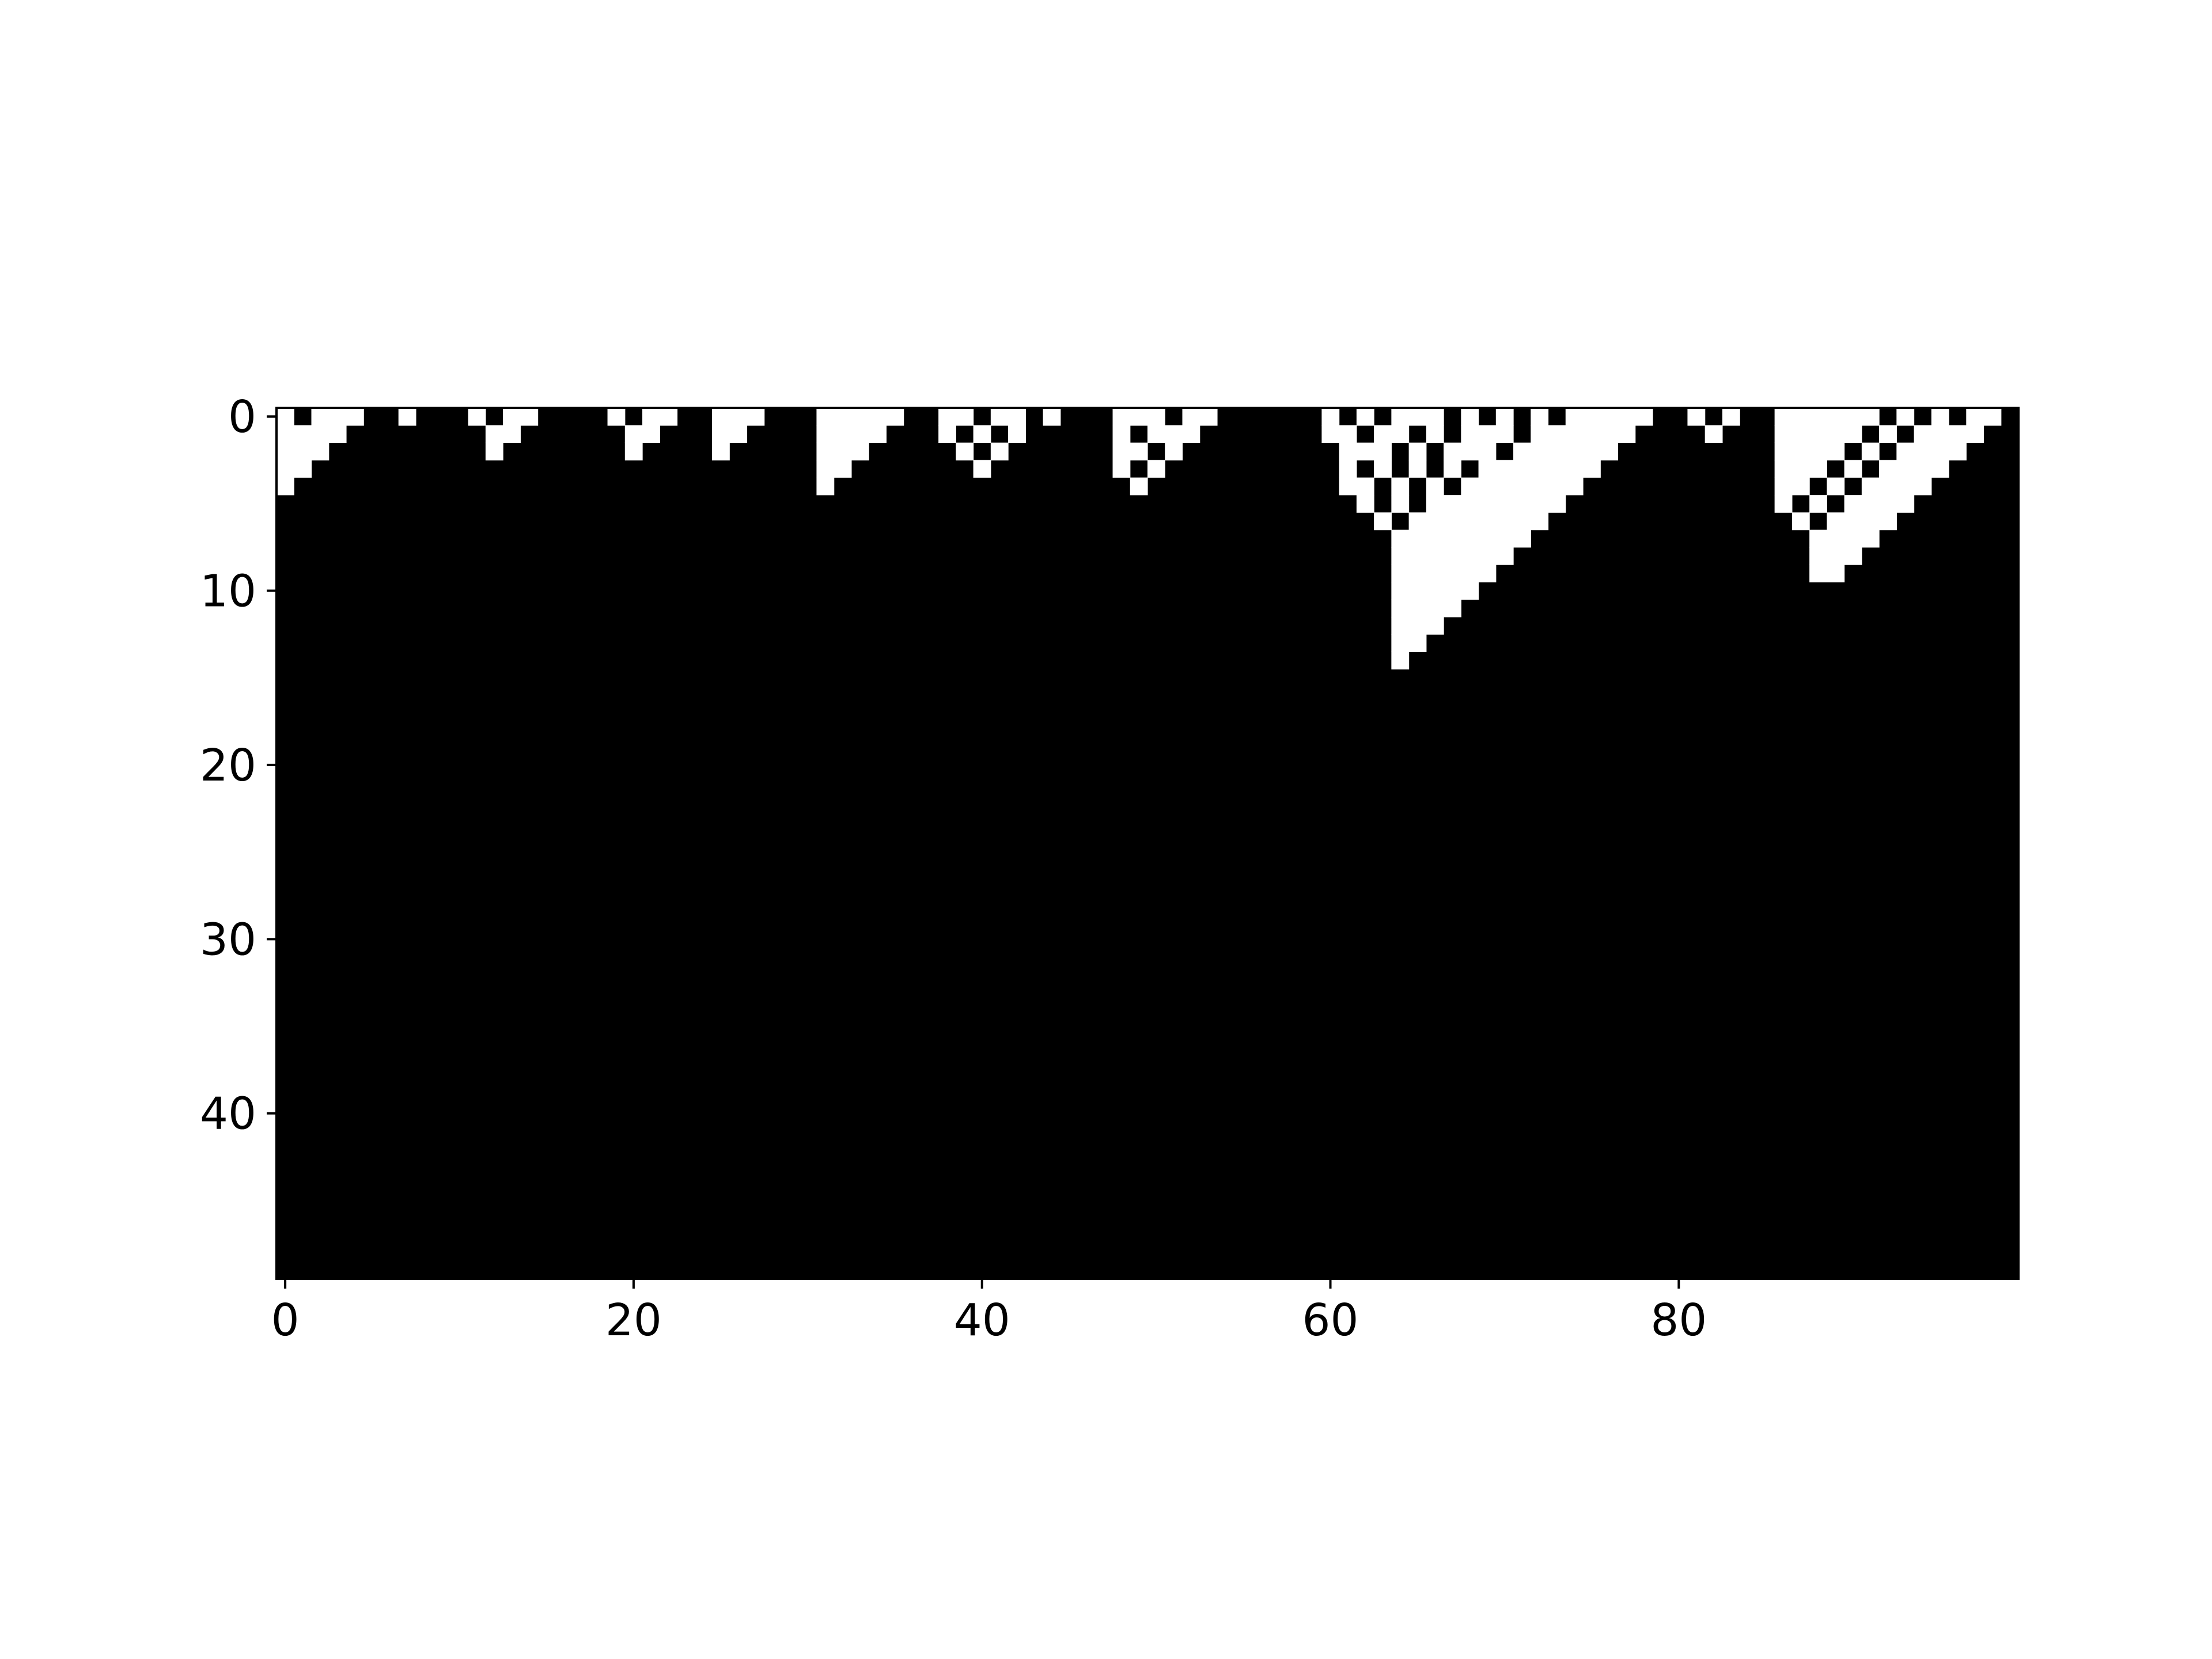  I want to click on x-tick-label: 60, so click(1330, 1320).